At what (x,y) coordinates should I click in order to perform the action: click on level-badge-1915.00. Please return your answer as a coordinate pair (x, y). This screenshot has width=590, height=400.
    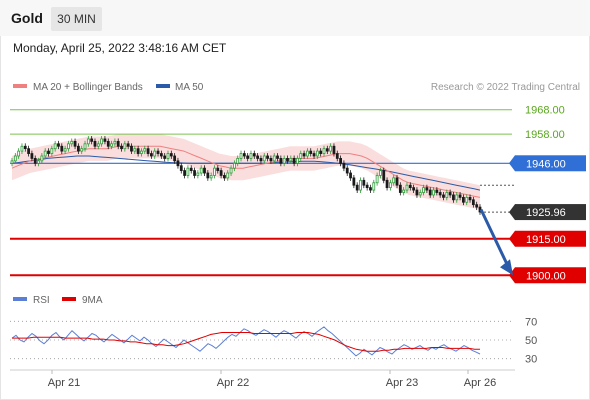
    Looking at the image, I should click on (550, 238).